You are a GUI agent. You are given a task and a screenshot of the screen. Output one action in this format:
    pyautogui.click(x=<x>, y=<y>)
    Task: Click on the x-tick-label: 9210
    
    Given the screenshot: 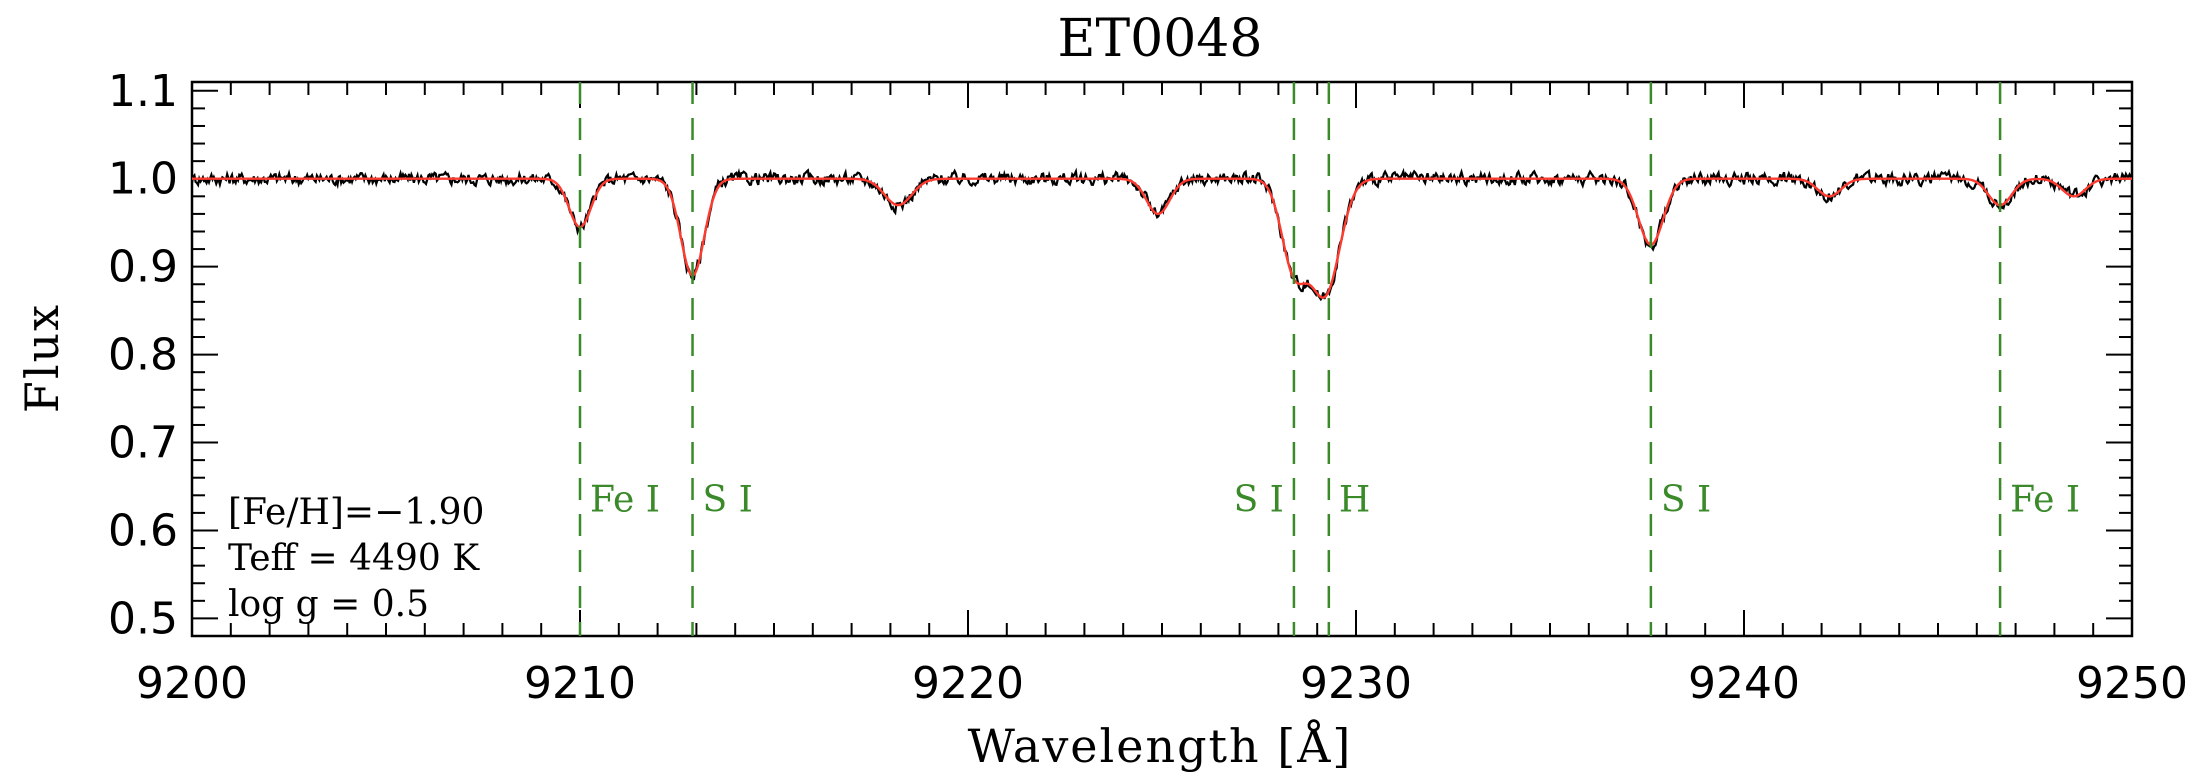 What is the action you would take?
    pyautogui.click(x=580, y=683)
    